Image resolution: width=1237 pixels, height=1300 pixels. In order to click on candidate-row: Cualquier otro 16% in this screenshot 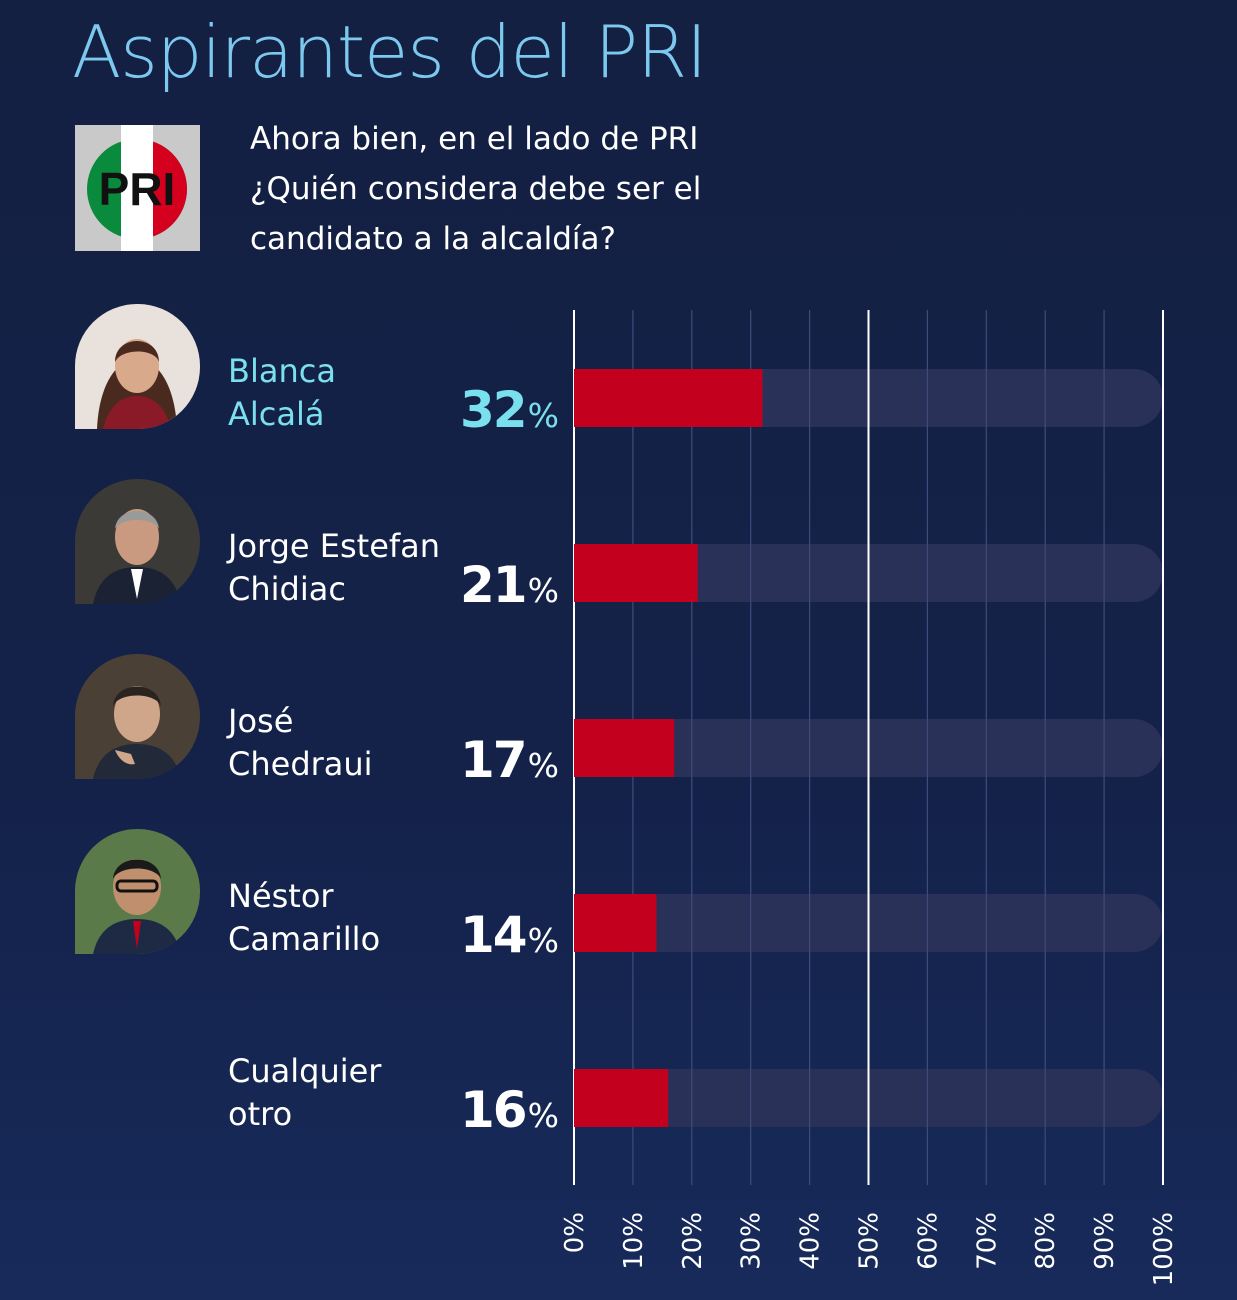, I will do `click(285, 1069)`.